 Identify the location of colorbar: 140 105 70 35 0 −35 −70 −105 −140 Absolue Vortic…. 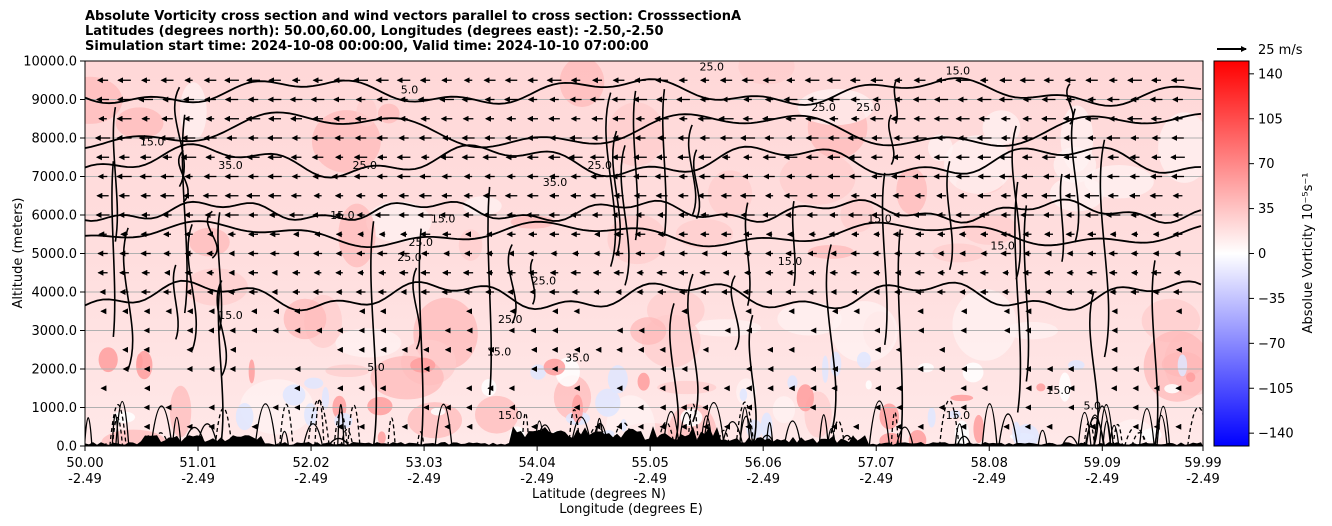
(1264, 253).